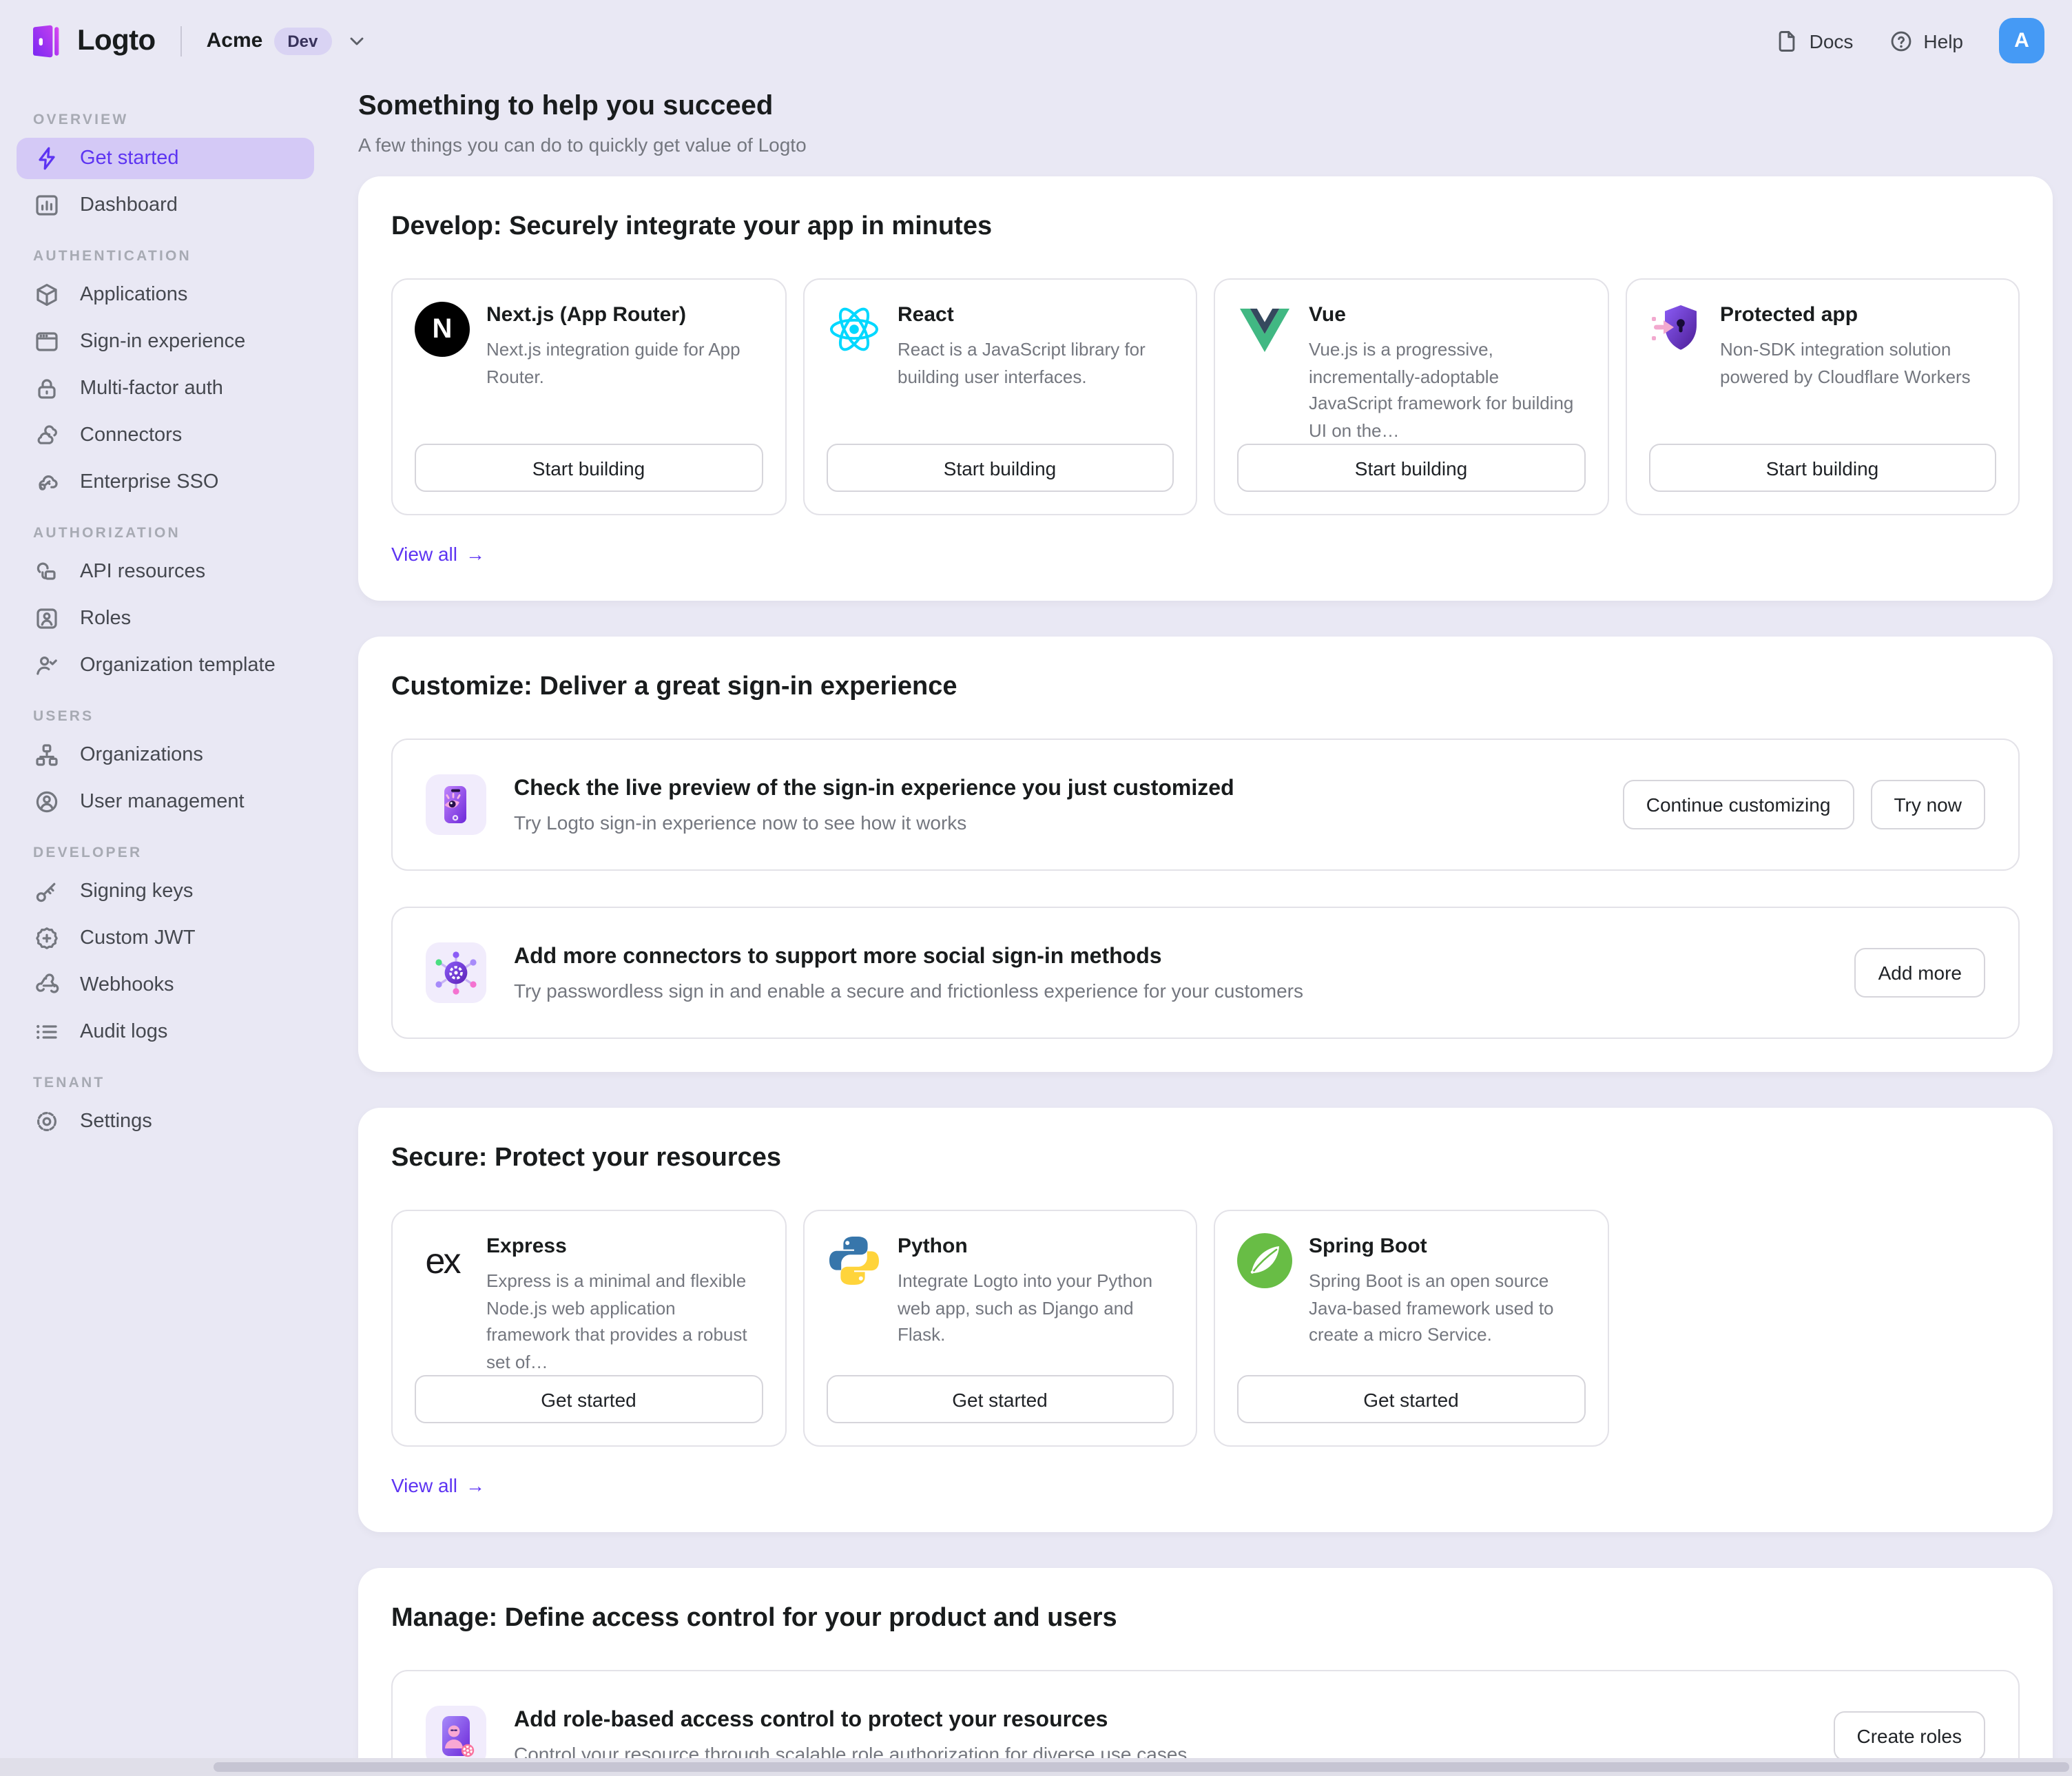 The width and height of the screenshot is (2072, 1776). Describe the element at coordinates (63, 716) in the screenshot. I see `sidebar-section-users: USERS` at that location.